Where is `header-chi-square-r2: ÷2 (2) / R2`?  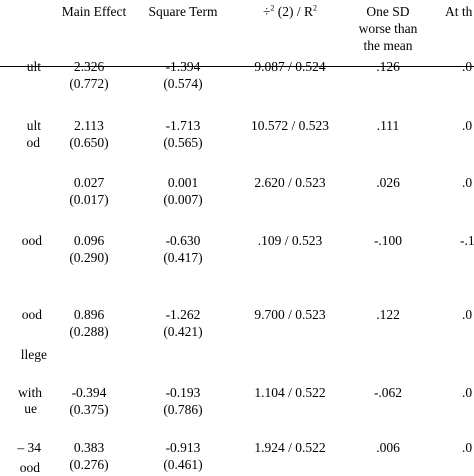
header-chi-square-r2: ÷2 (2) / R2 is located at coordinates (290, 11).